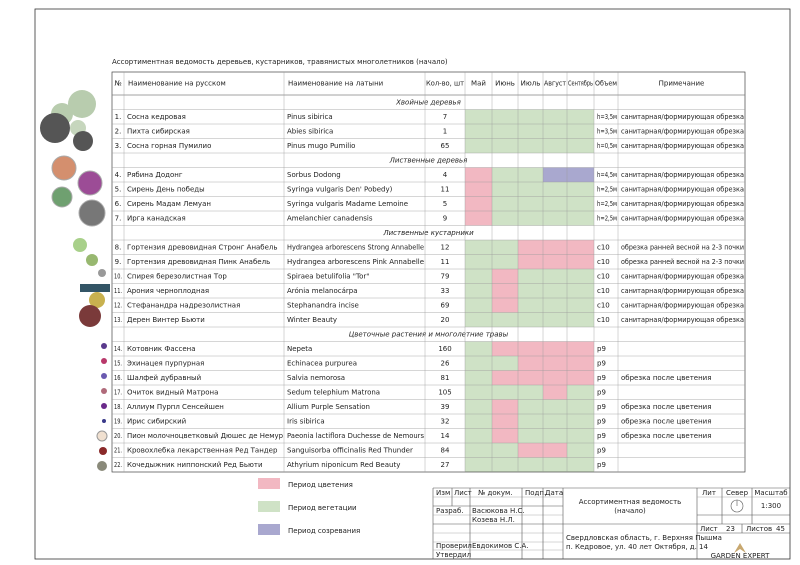 This screenshot has width=800, height=565. What do you see at coordinates (322, 508) in the screenshot?
I see `legend-label: Период вегетации` at bounding box center [322, 508].